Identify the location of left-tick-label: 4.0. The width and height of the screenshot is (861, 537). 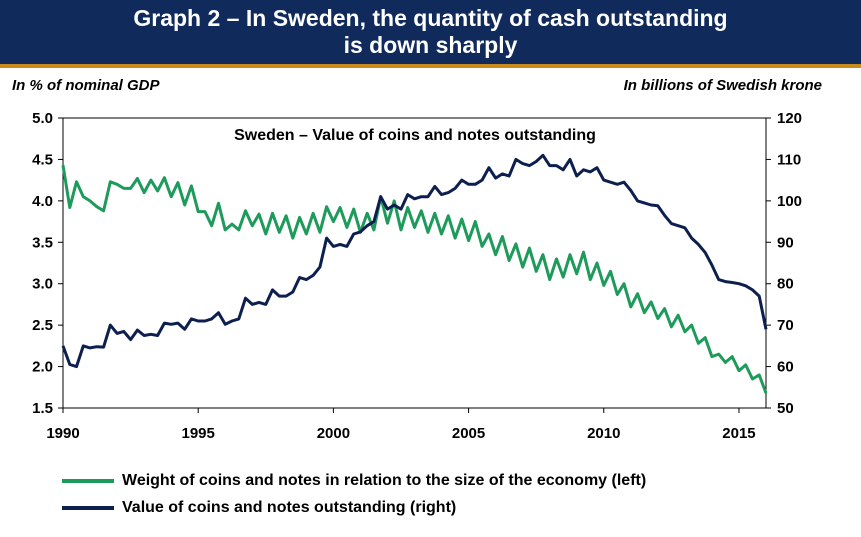
(42, 201).